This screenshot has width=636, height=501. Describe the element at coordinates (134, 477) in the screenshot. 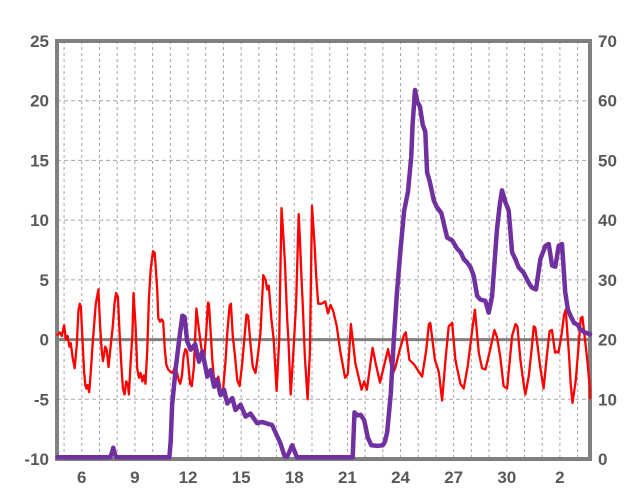

I see `x-axis-tick-label: 9` at that location.